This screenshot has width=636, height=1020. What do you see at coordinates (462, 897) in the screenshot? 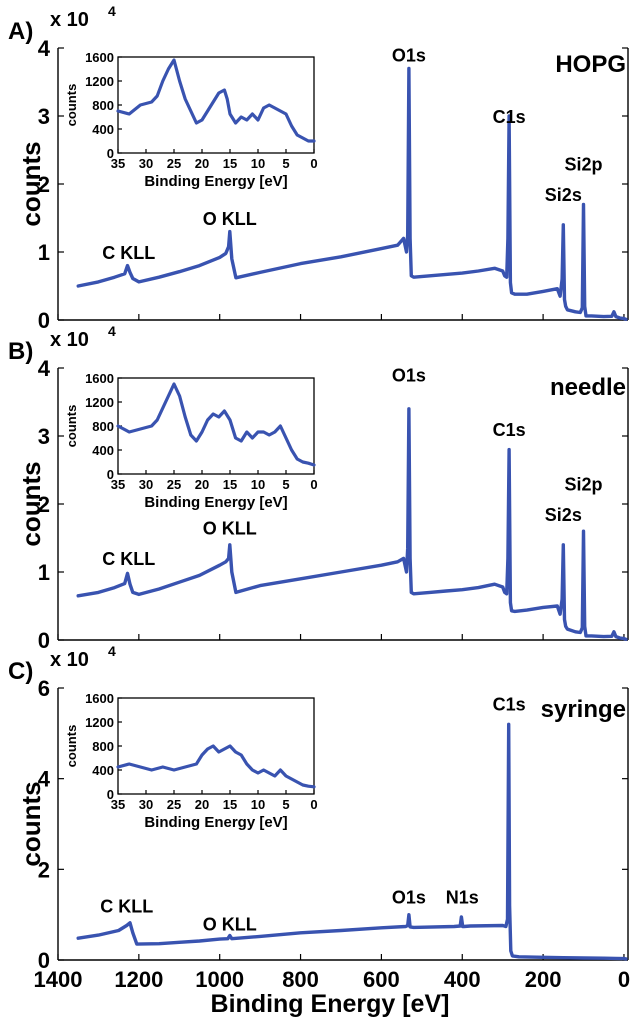
I see `peak-label: N1s` at bounding box center [462, 897].